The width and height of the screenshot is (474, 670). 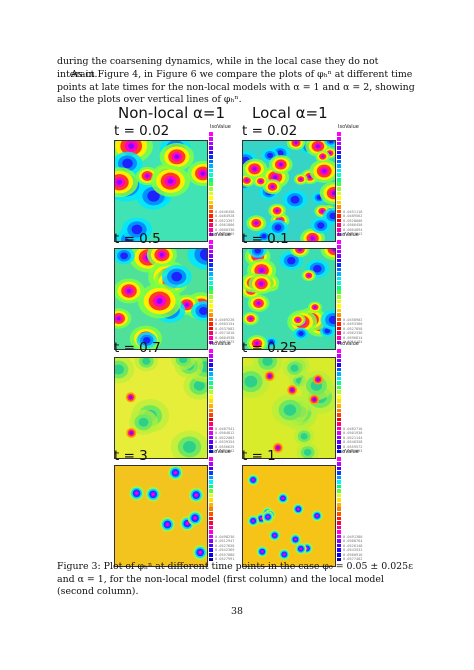 What do you see at coordinates (352, 229) in the screenshot?
I see `legend-entry: 0.0604894` at bounding box center [352, 229].